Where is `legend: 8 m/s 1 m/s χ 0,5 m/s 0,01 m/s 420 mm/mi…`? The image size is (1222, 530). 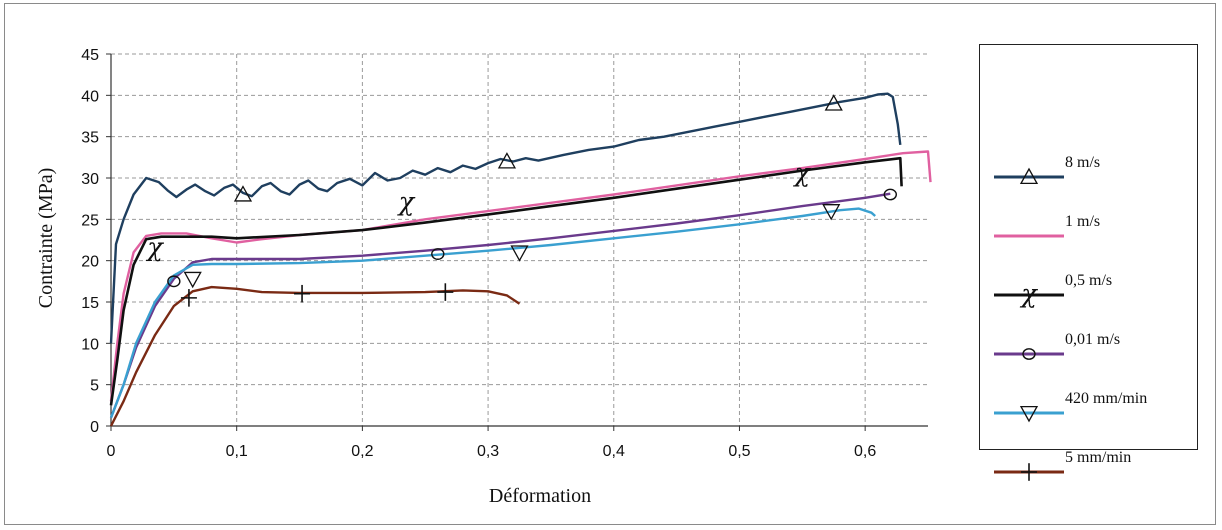 legend: 8 m/s 1 m/s χ 0,5 m/s 0,01 m/s 420 mm/mi… is located at coordinates (1089, 262).